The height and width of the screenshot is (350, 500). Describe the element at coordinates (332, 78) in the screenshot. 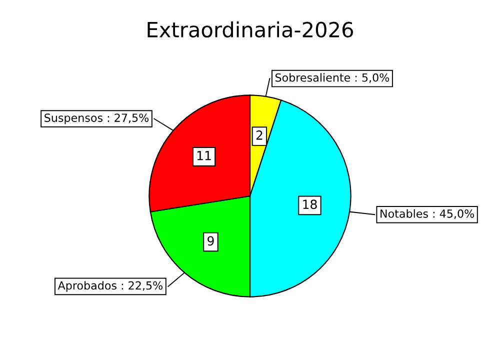

I see `slice-label: Sobresaliente : 5,0%` at that location.